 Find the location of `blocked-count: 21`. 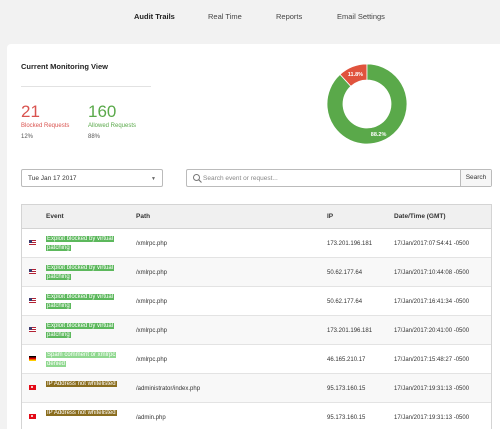

blocked-count: 21 is located at coordinates (30, 111).